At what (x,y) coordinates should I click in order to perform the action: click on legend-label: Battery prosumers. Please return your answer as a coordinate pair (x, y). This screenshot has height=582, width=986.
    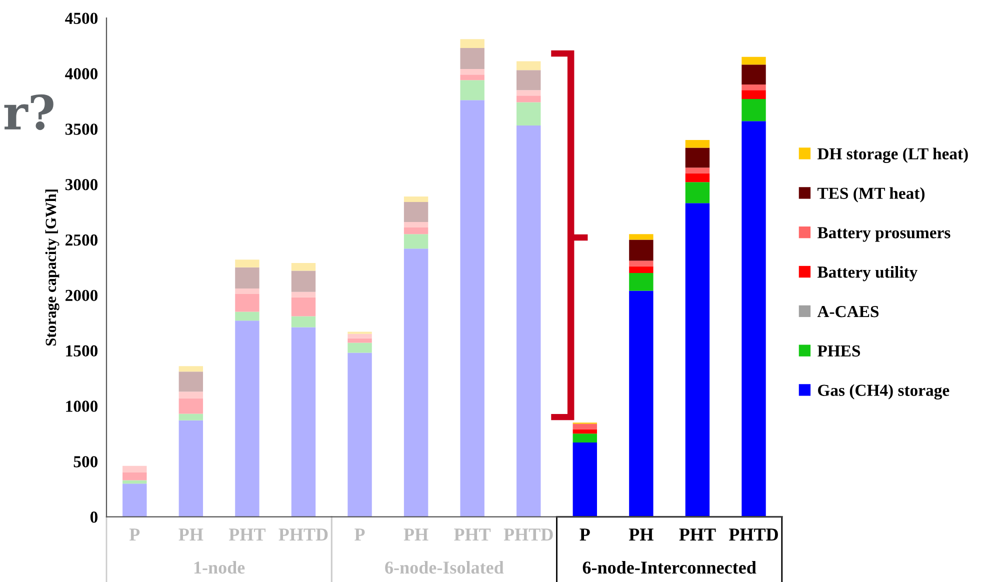
    Looking at the image, I should click on (883, 234).